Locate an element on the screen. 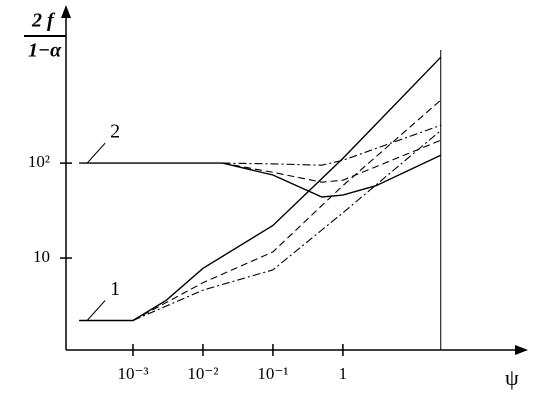 The width and height of the screenshot is (549, 404). x-tick-label: 1 is located at coordinates (343, 373).